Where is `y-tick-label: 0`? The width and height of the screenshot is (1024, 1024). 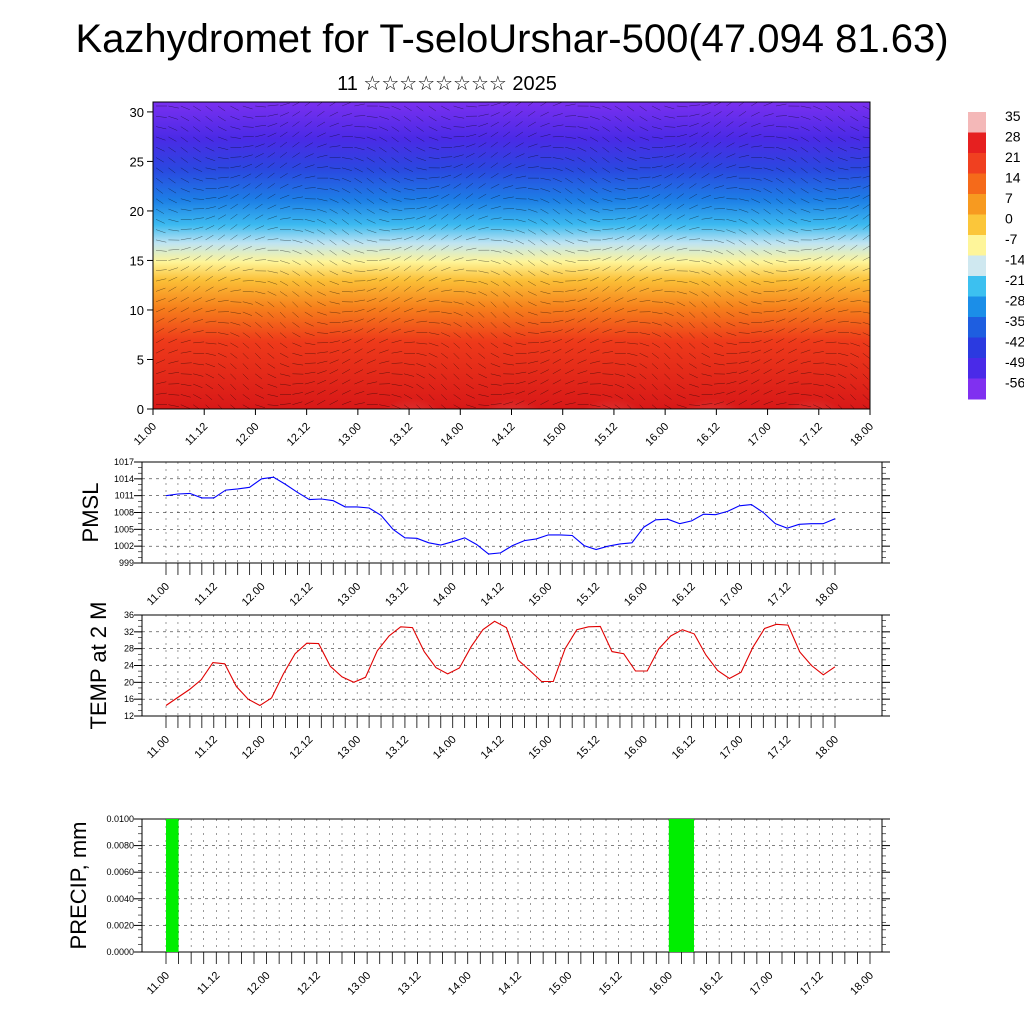
y-tick-label: 0 is located at coordinates (140, 409).